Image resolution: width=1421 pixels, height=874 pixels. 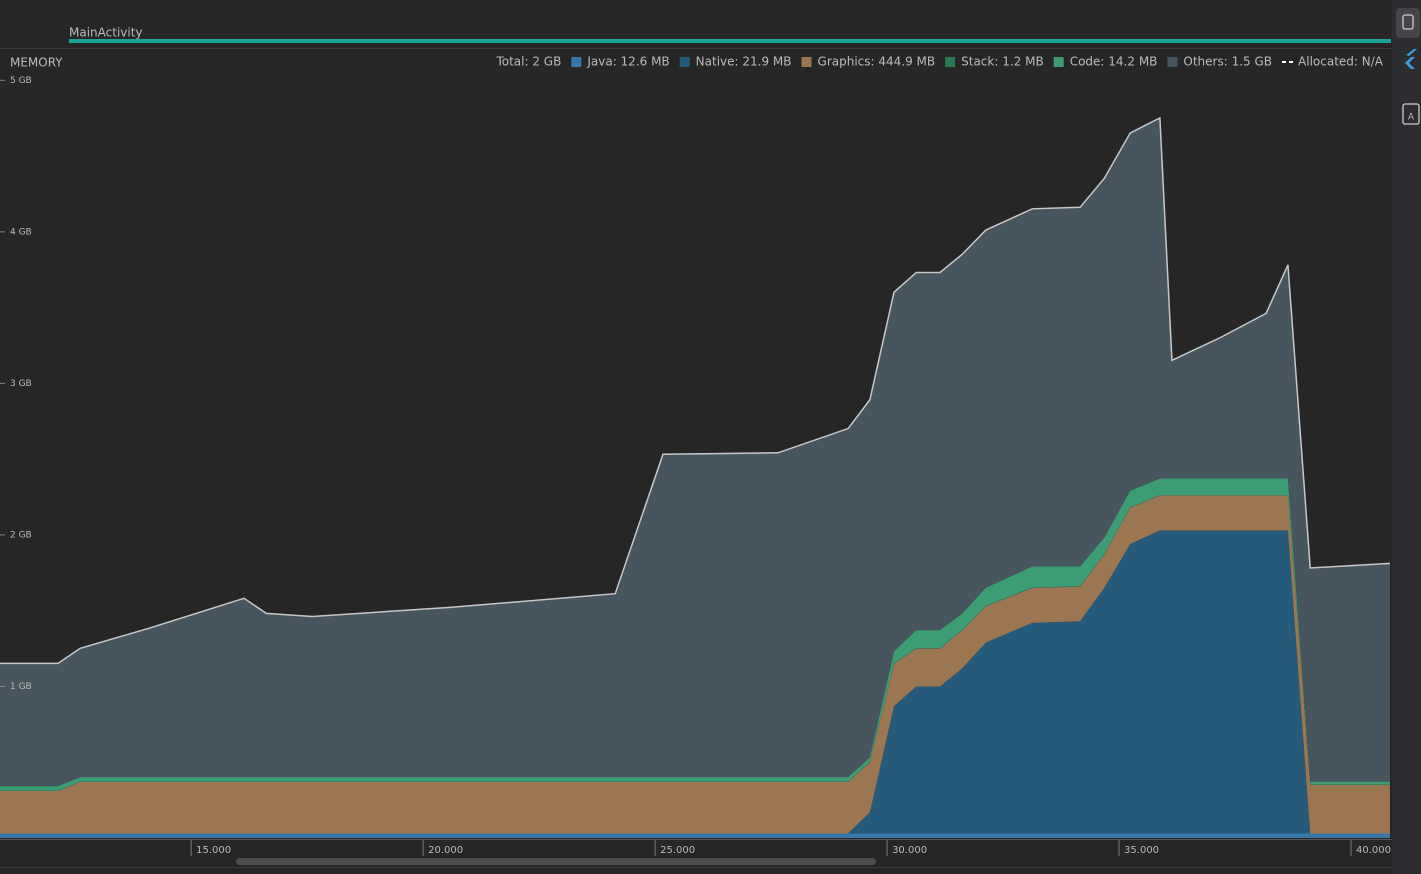 I want to click on activity-bar, so click(x=730, y=41).